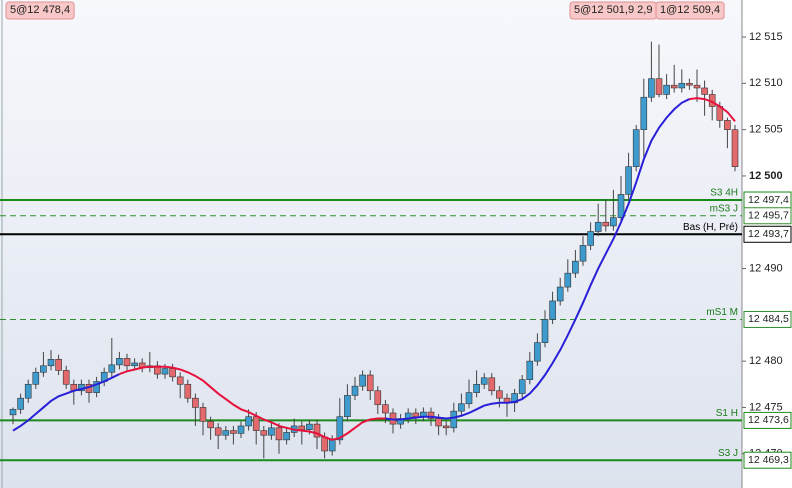  Describe the element at coordinates (724, 193) in the screenshot. I see `level-label: S3 4H` at that location.